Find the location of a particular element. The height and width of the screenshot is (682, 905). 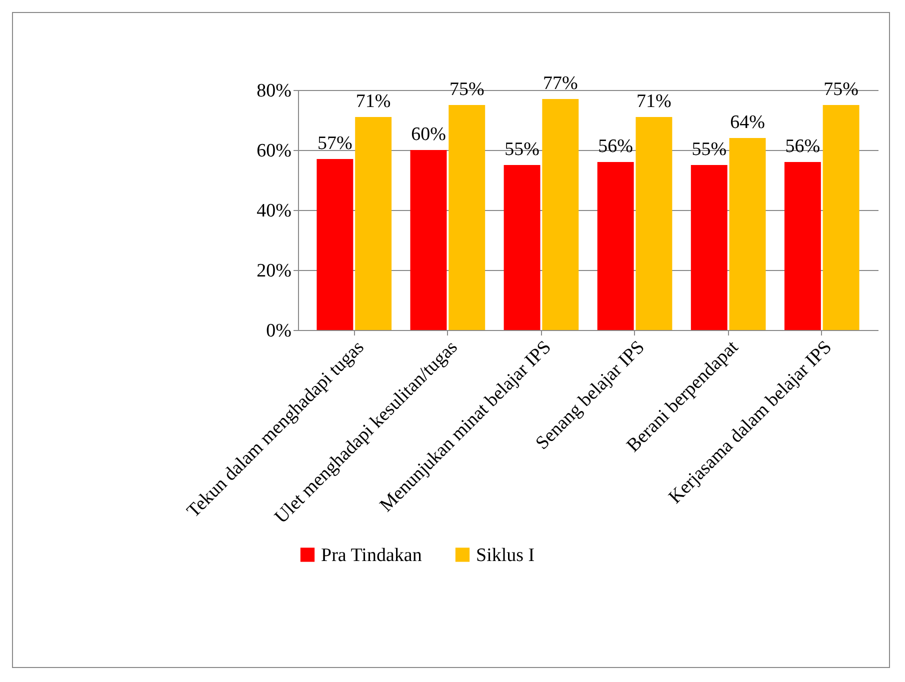

legend-label: Siklus I is located at coordinates (505, 555).